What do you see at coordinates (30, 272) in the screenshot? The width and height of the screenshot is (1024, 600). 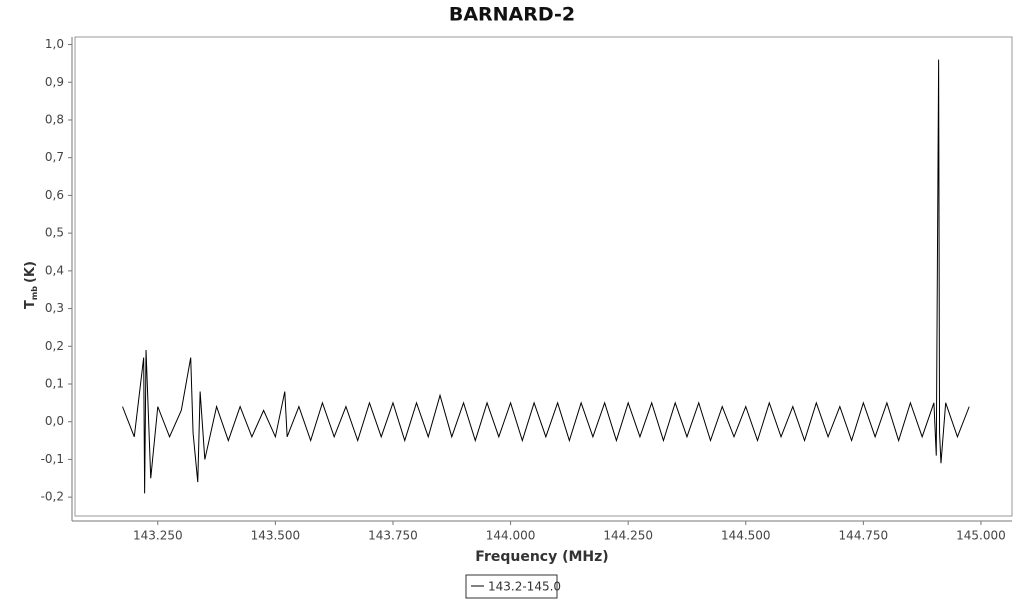 I see `y-label-unit: (K)` at bounding box center [30, 272].